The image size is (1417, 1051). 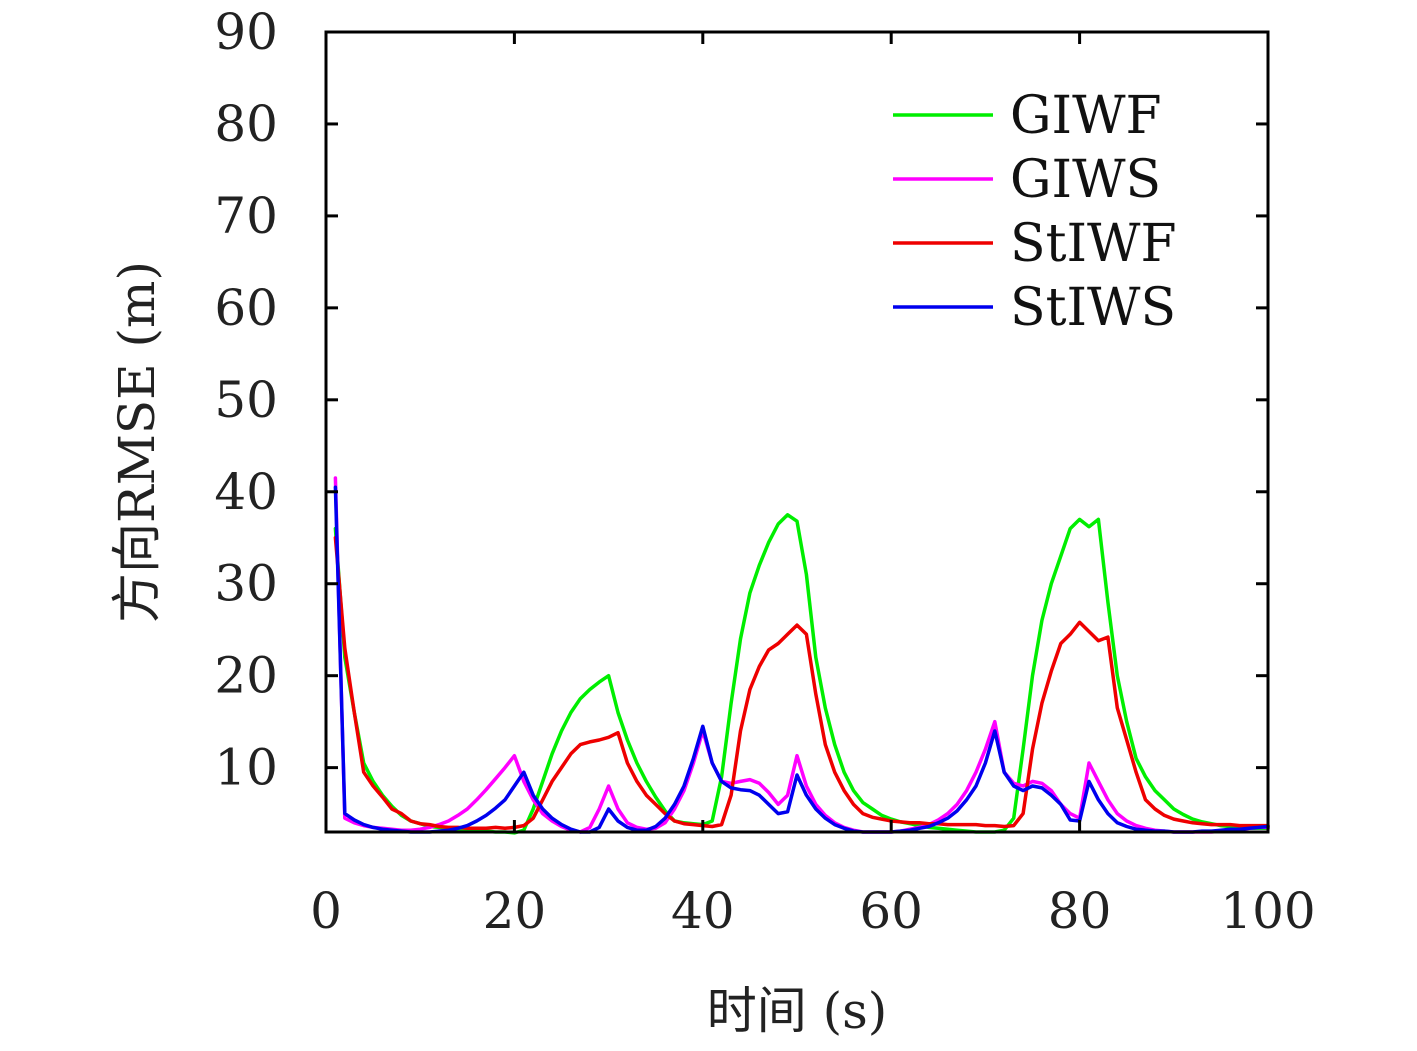 What do you see at coordinates (246, 400) in the screenshot?
I see `y-tick-label: 50` at bounding box center [246, 400].